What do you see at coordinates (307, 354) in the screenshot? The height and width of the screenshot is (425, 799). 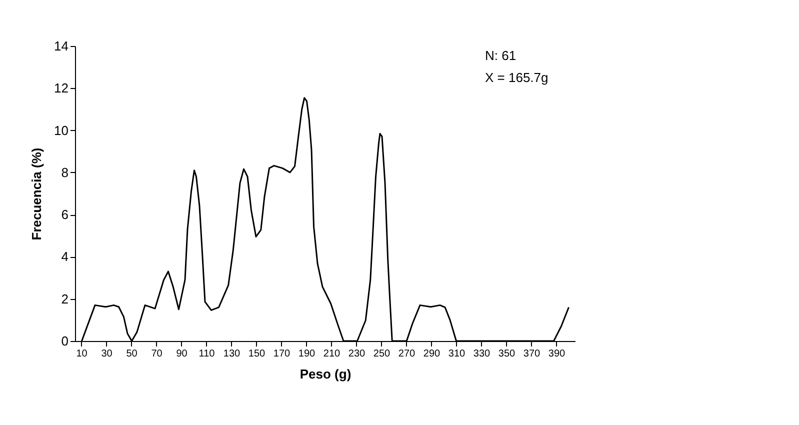 I see `x-tick-label: 190` at bounding box center [307, 354].